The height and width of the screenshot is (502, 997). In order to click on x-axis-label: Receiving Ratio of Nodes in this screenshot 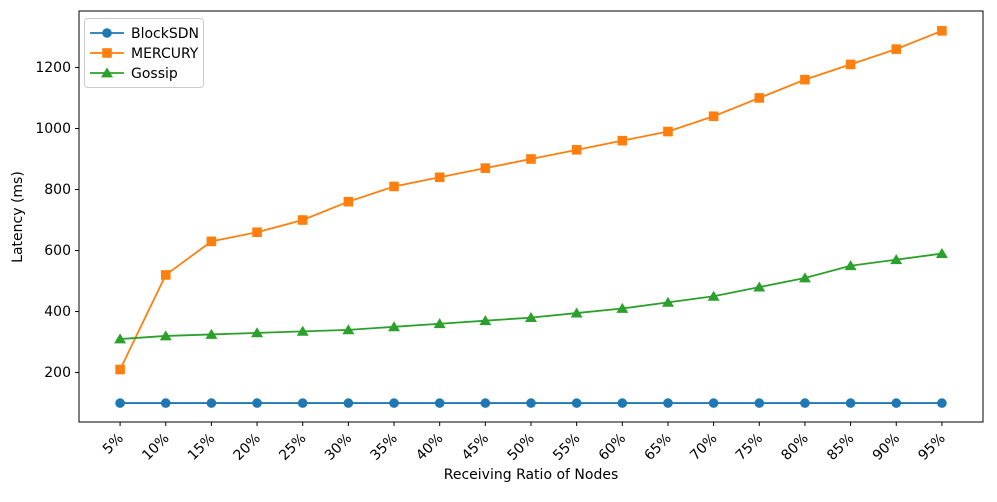, I will do `click(531, 475)`.